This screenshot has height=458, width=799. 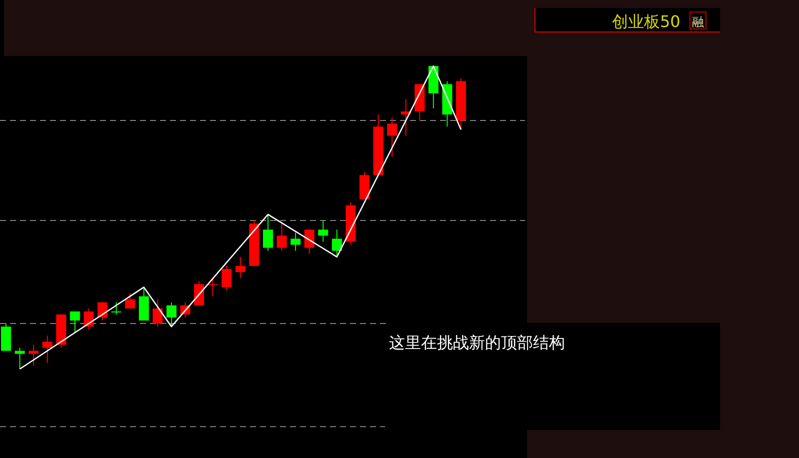 What do you see at coordinates (477, 342) in the screenshot?
I see `annotation: 这里在挑战新的顶部结构` at bounding box center [477, 342].